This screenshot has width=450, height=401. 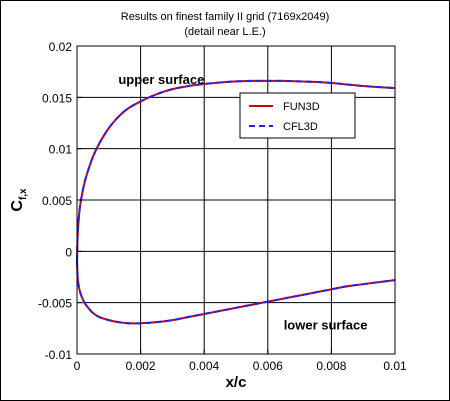 I want to click on lower-surface-label: lower surface, so click(x=326, y=324).